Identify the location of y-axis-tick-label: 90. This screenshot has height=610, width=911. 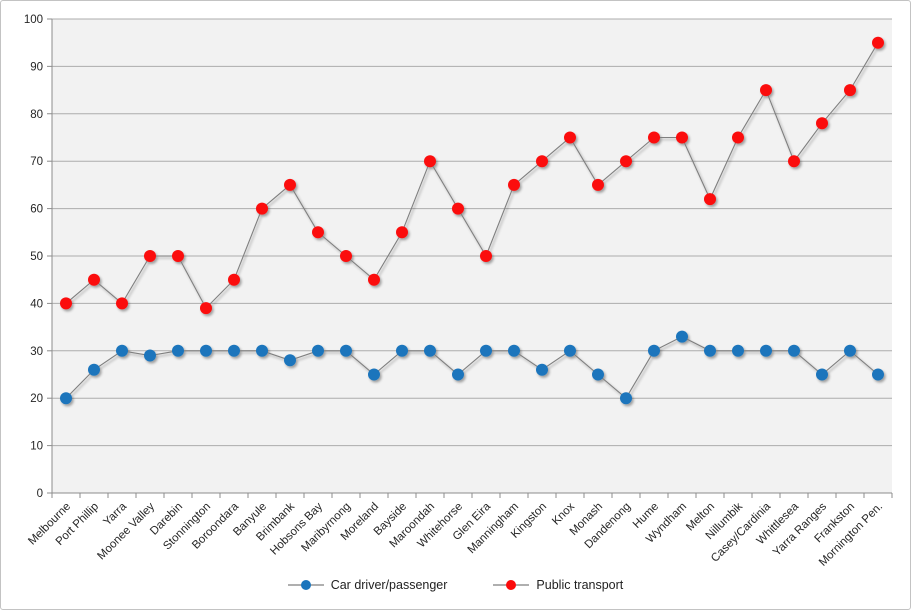
(36, 67).